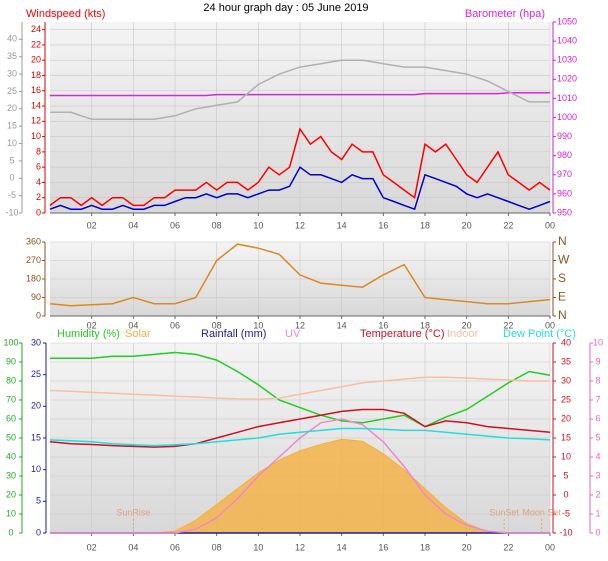 The image size is (608, 561). Describe the element at coordinates (33, 278) in the screenshot. I see `y-tick-label: 180` at that location.